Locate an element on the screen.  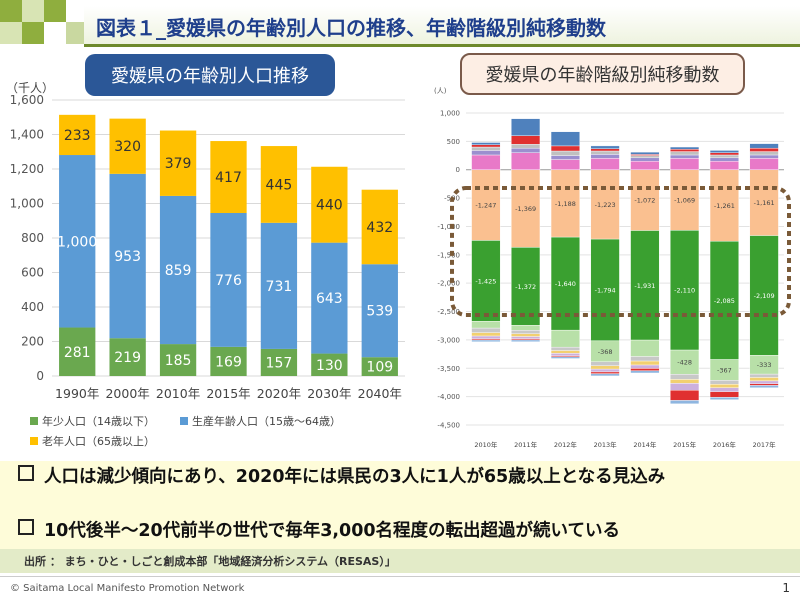
y-tick-label: -1,000 is located at coordinates (448, 227).